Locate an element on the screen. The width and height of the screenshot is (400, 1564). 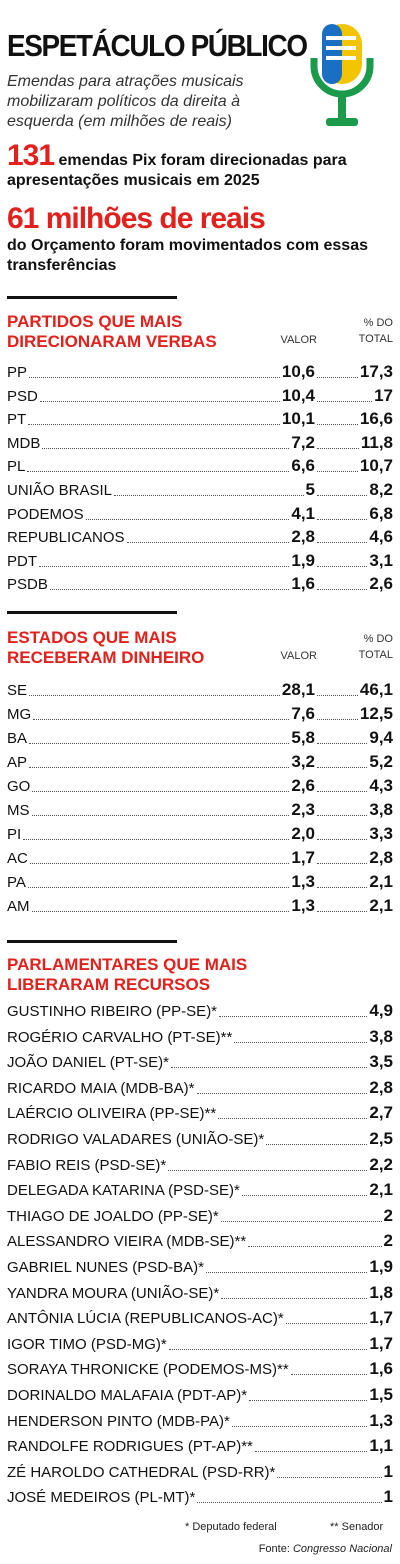
row-value: 7,6 is located at coordinates (303, 713).